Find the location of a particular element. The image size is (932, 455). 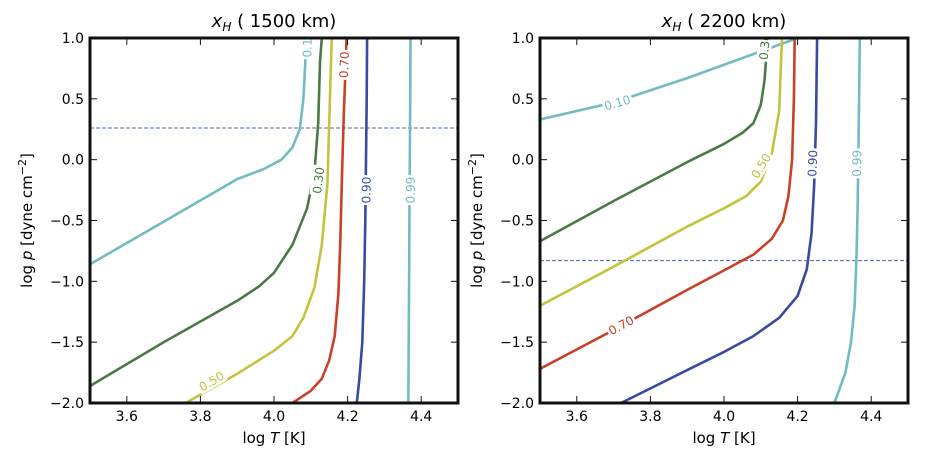

title-rest: ( 1500 km) is located at coordinates (283, 21).